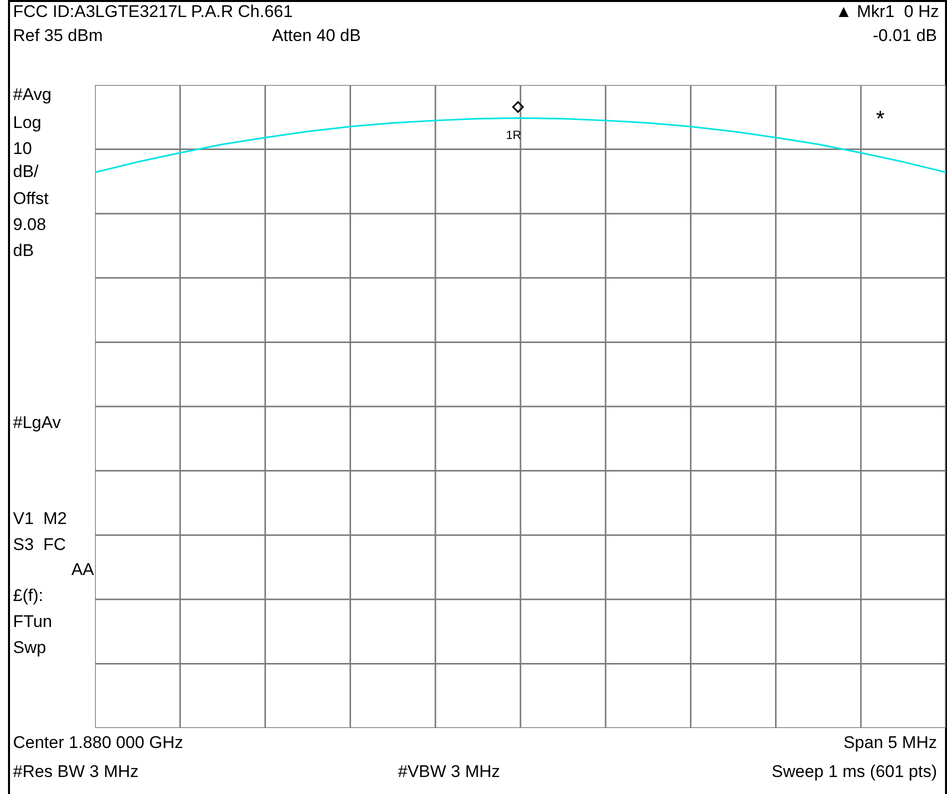 This screenshot has width=947, height=794. What do you see at coordinates (890, 742) in the screenshot?
I see `text: Span 5 MHz` at bounding box center [890, 742].